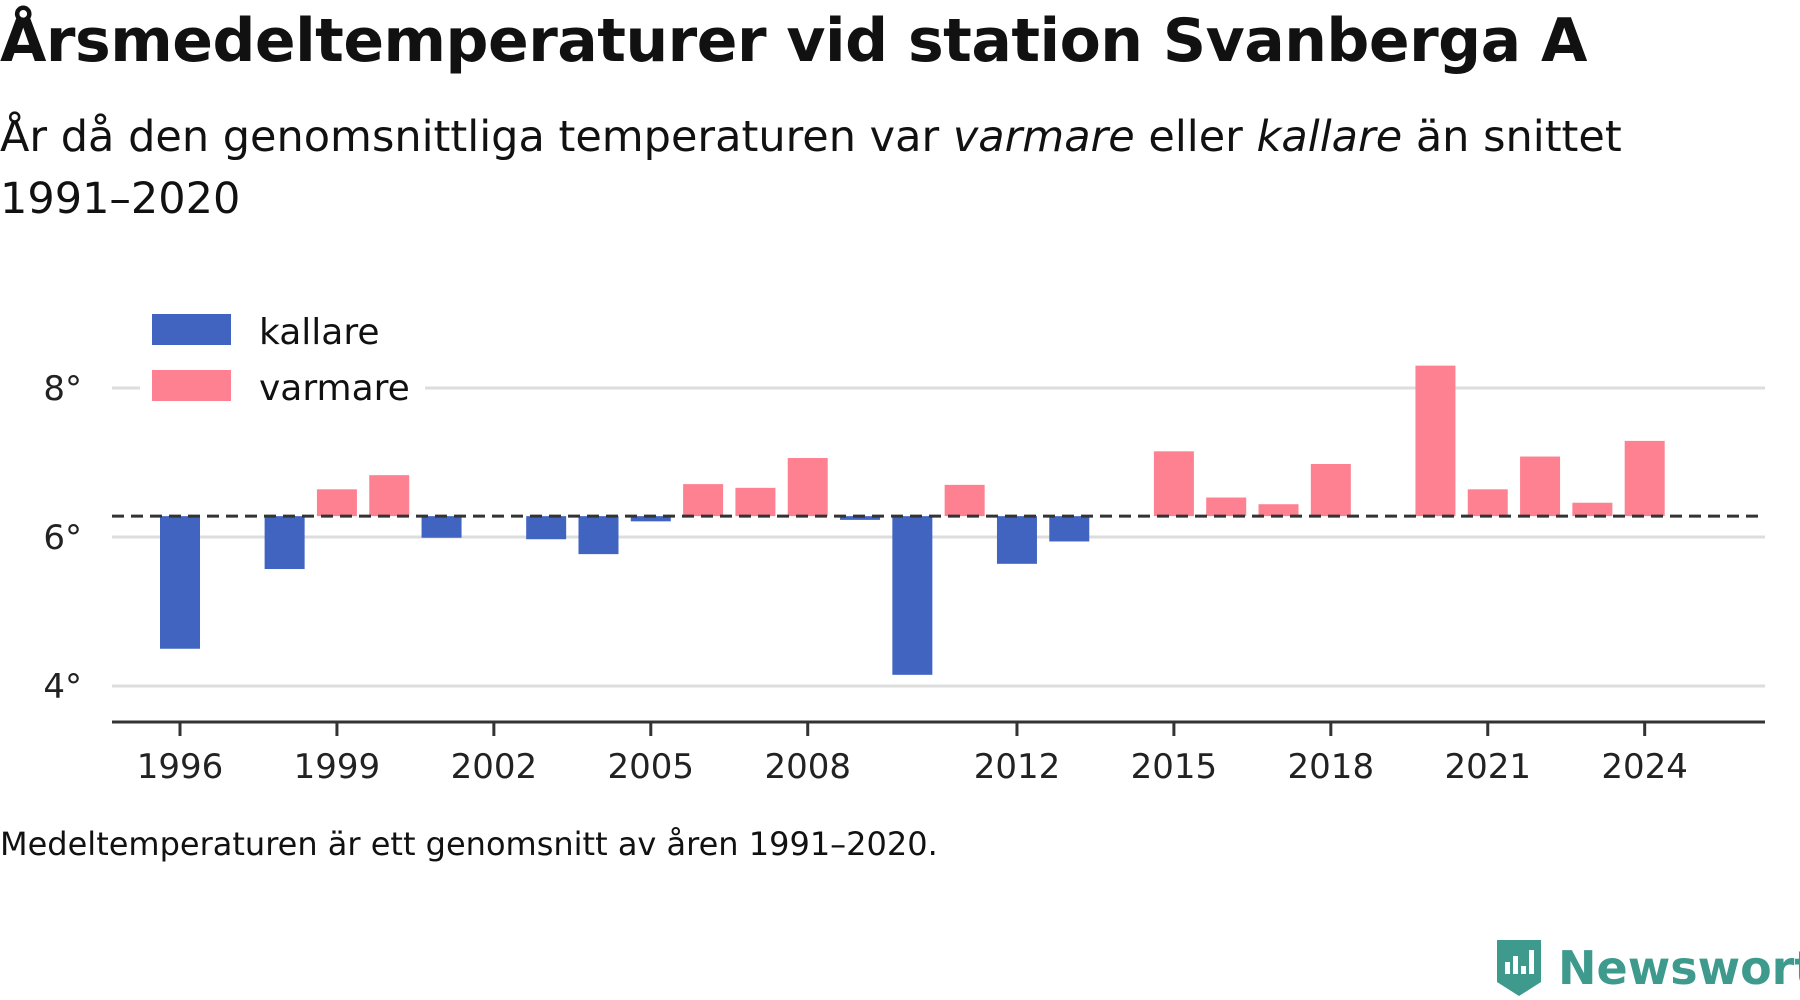  I want to click on bar-2010, so click(912, 595).